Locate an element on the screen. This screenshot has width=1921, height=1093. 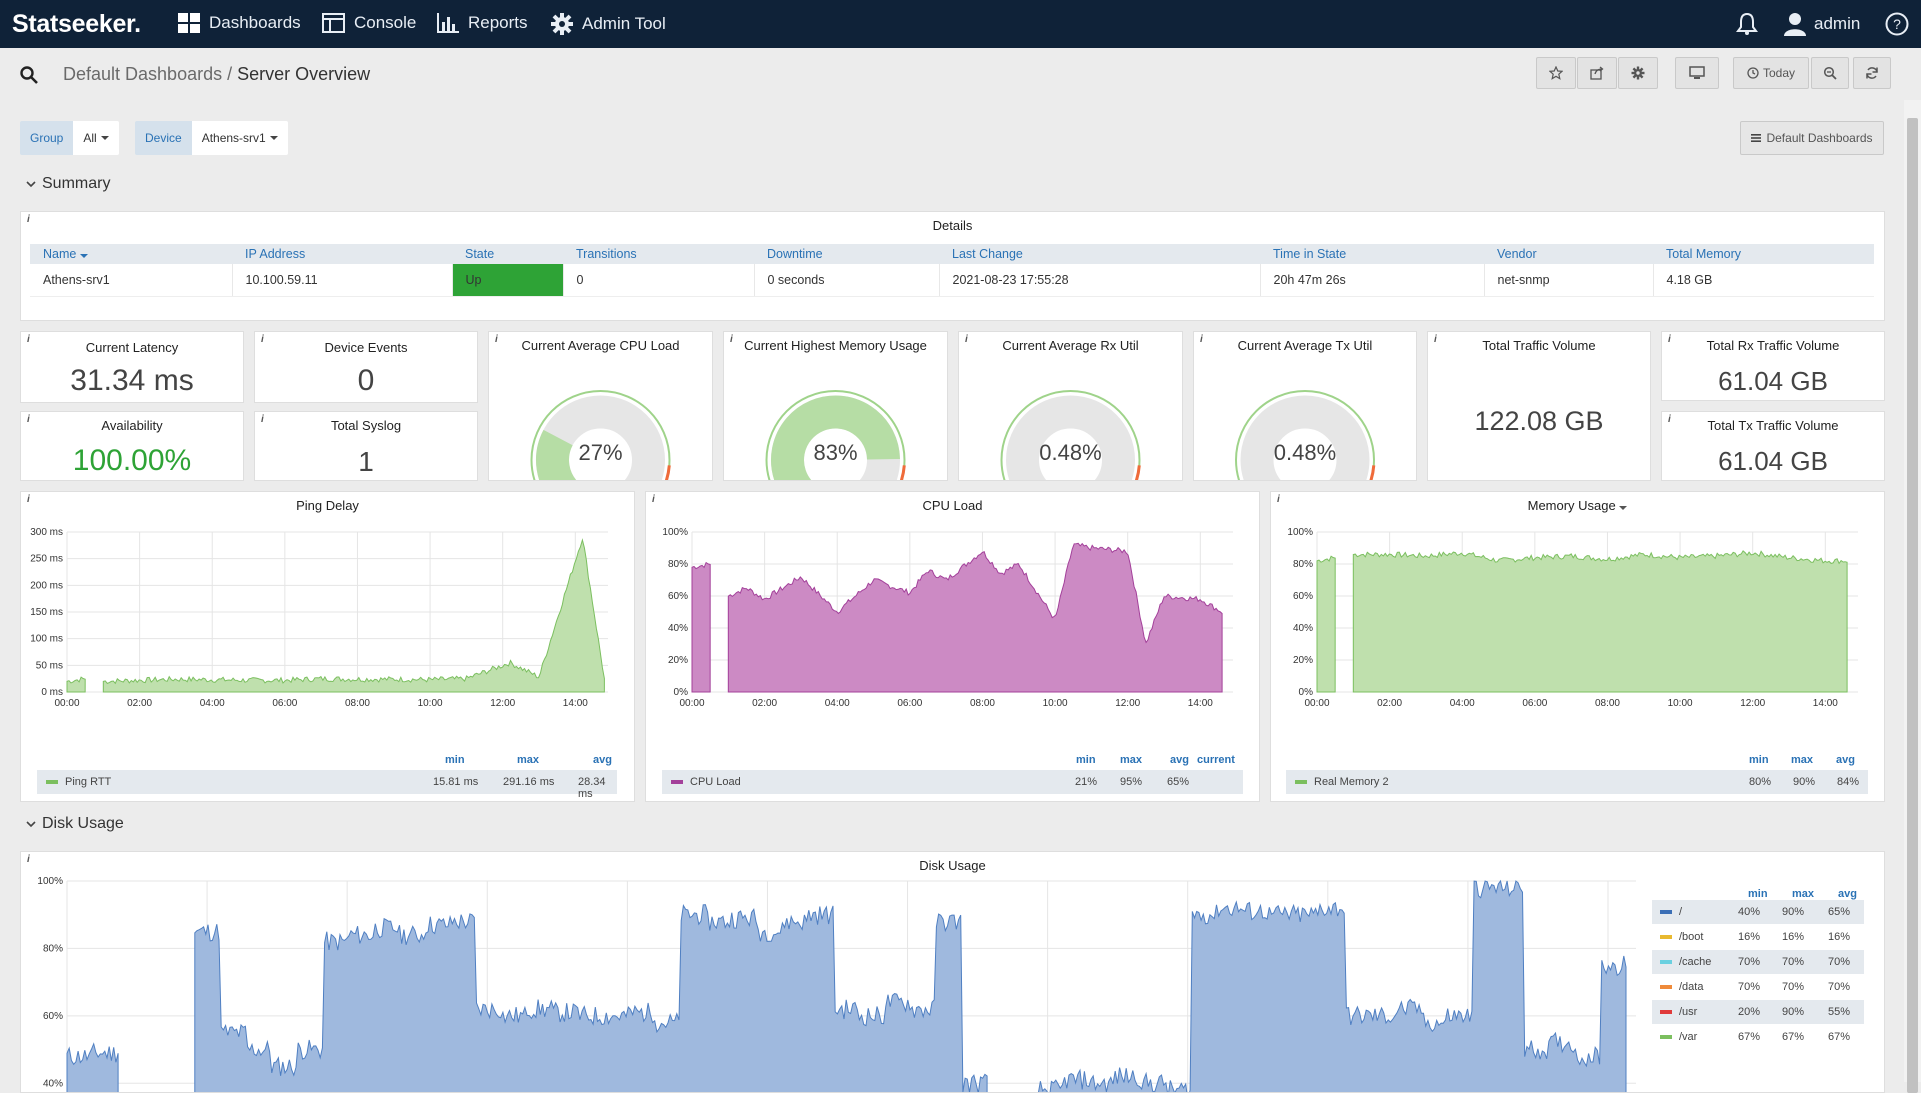
nav-admin-tool: Admin Tool is located at coordinates (608, 24).